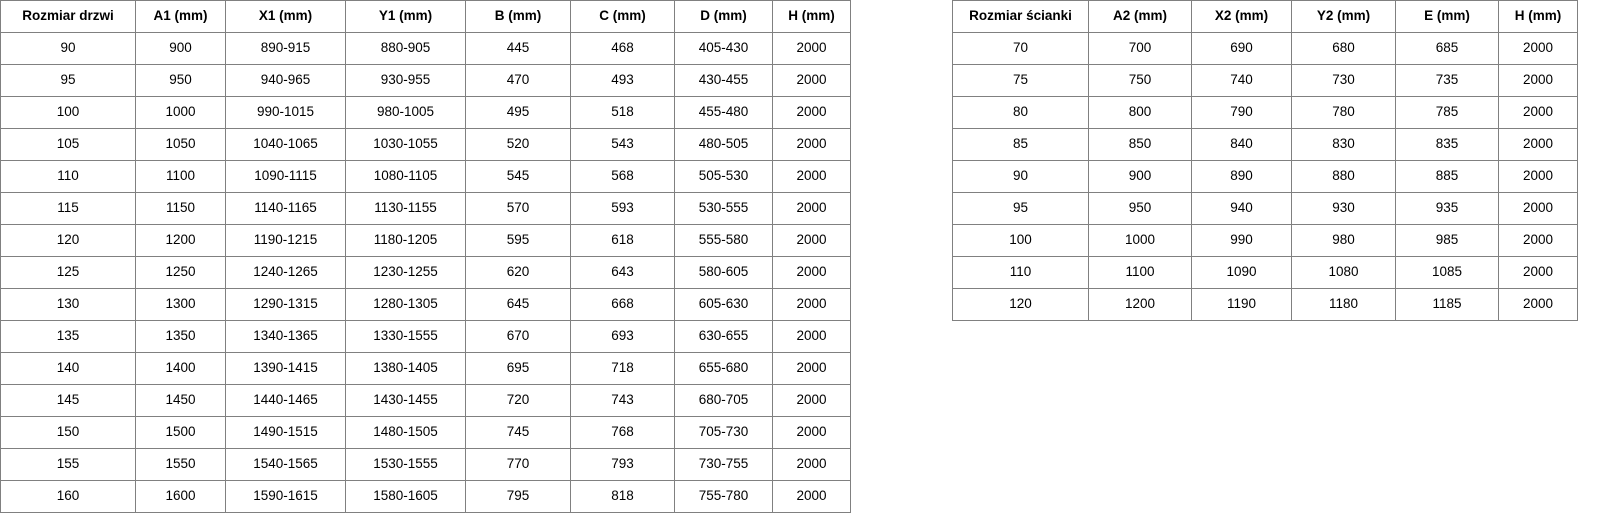  I want to click on door-column-header: D (mm), so click(723, 16).